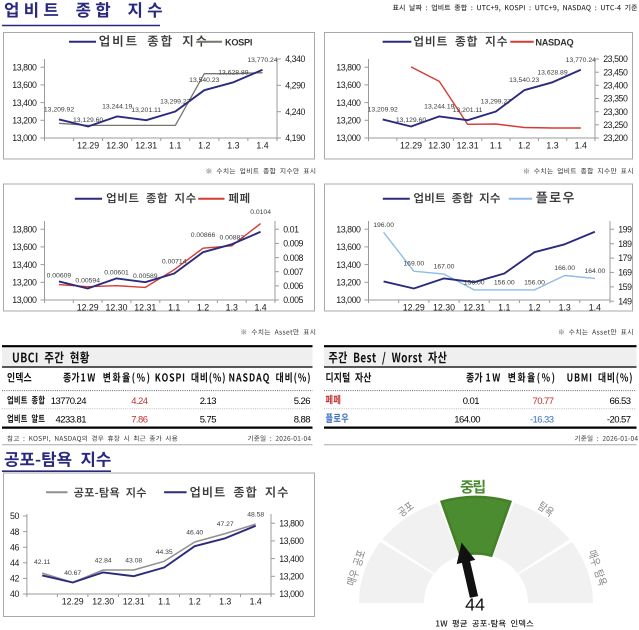  Describe the element at coordinates (615, 138) in the screenshot. I see `svg-text: 23,200` at that location.